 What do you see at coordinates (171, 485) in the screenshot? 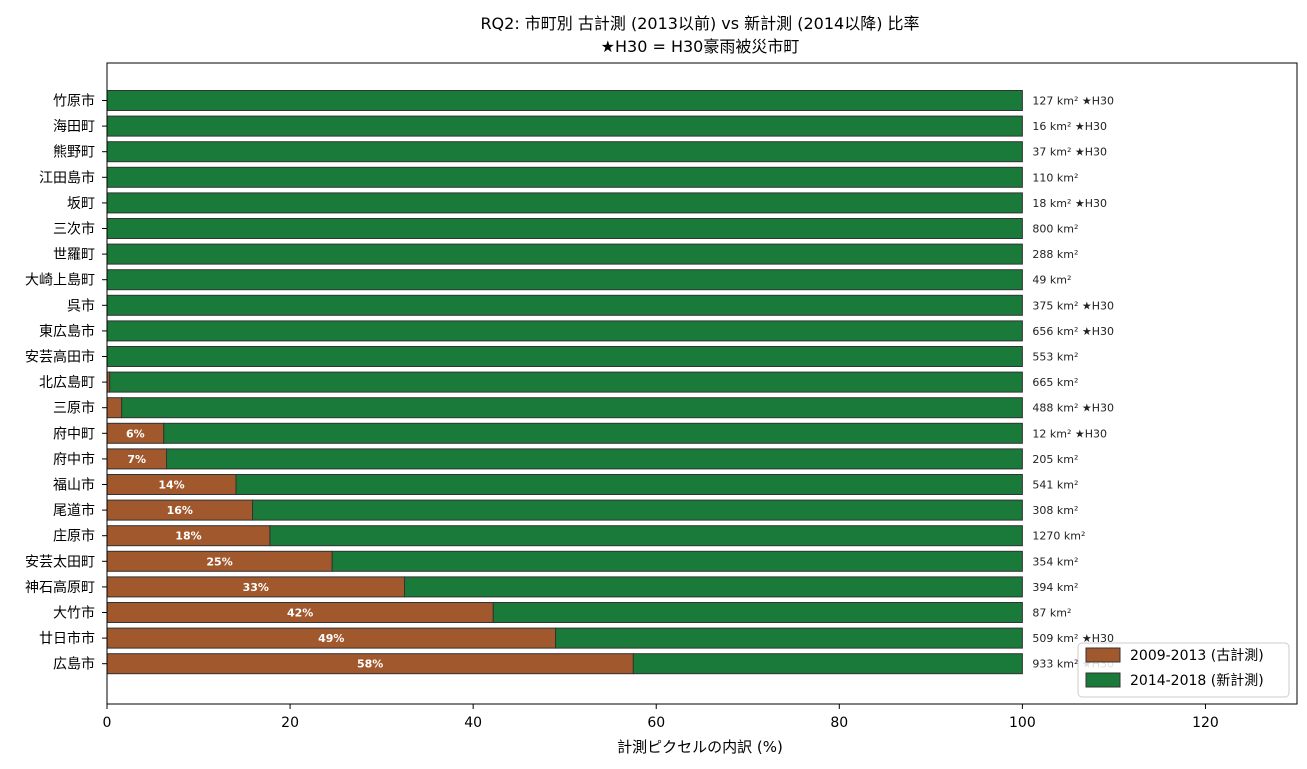
I see `pct-label-15: 14%` at bounding box center [171, 485].